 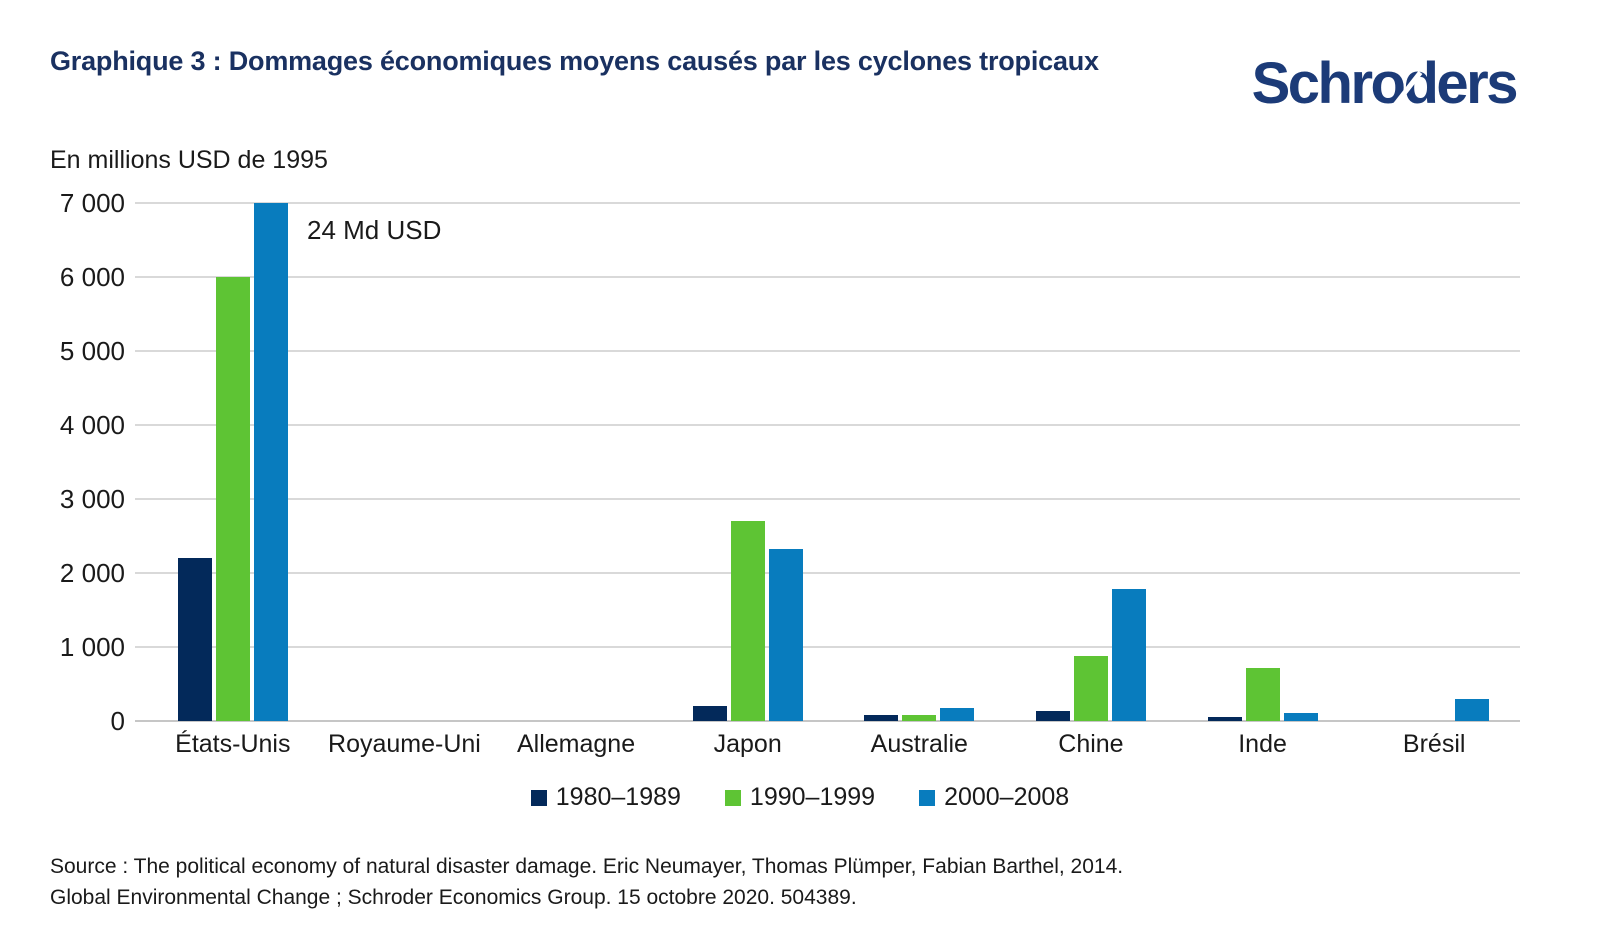 What do you see at coordinates (92, 573) in the screenshot?
I see `y-tick-label: 2 000` at bounding box center [92, 573].